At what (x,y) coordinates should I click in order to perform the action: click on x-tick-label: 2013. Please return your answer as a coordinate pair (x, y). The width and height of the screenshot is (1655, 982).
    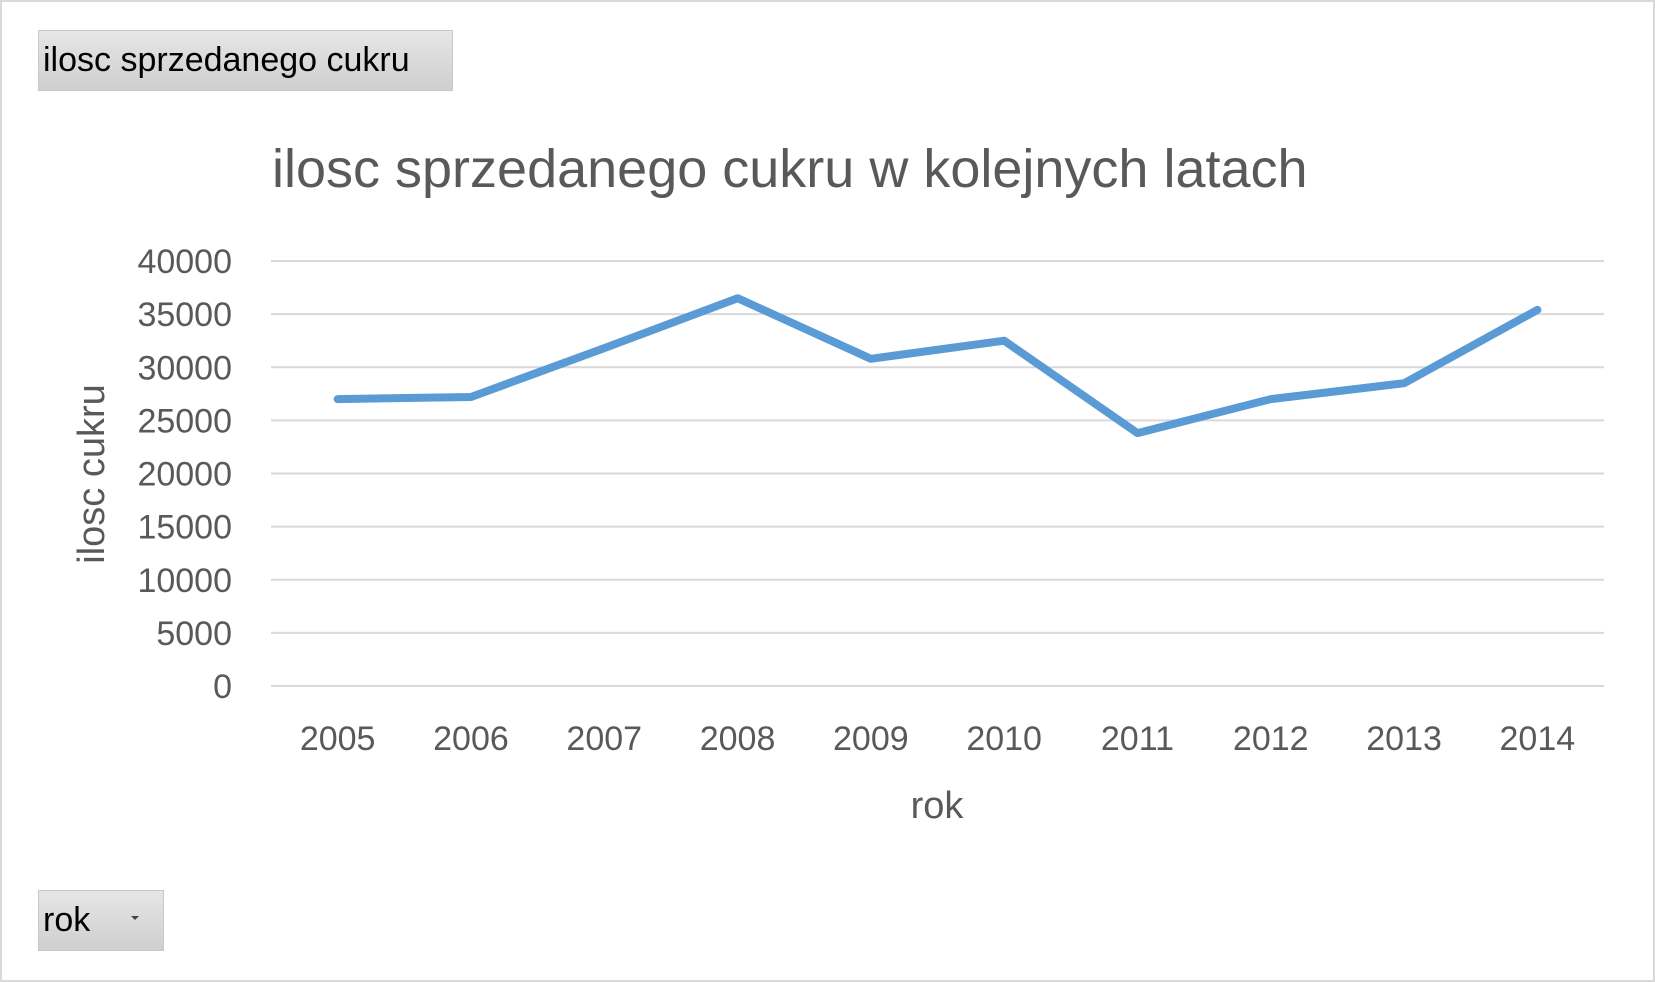
    Looking at the image, I should click on (1404, 739).